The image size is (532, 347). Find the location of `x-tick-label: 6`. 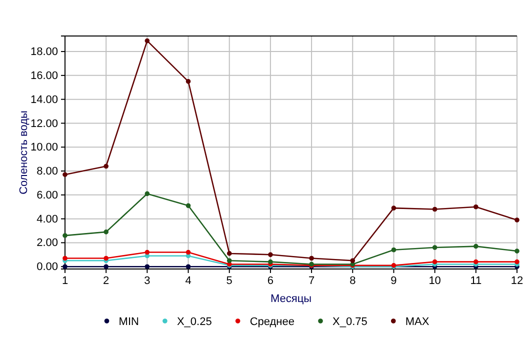

x-tick-label: 6 is located at coordinates (270, 280).